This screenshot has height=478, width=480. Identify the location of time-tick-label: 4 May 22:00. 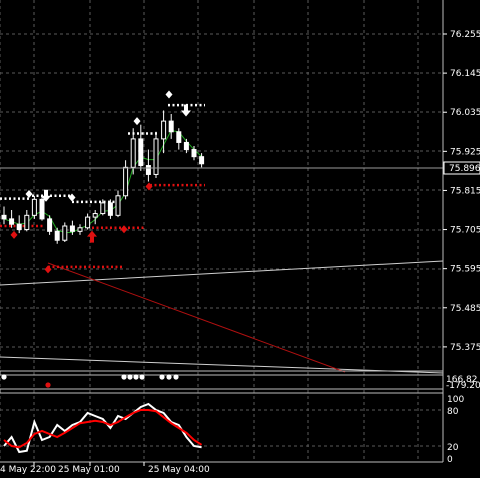
(28, 470).